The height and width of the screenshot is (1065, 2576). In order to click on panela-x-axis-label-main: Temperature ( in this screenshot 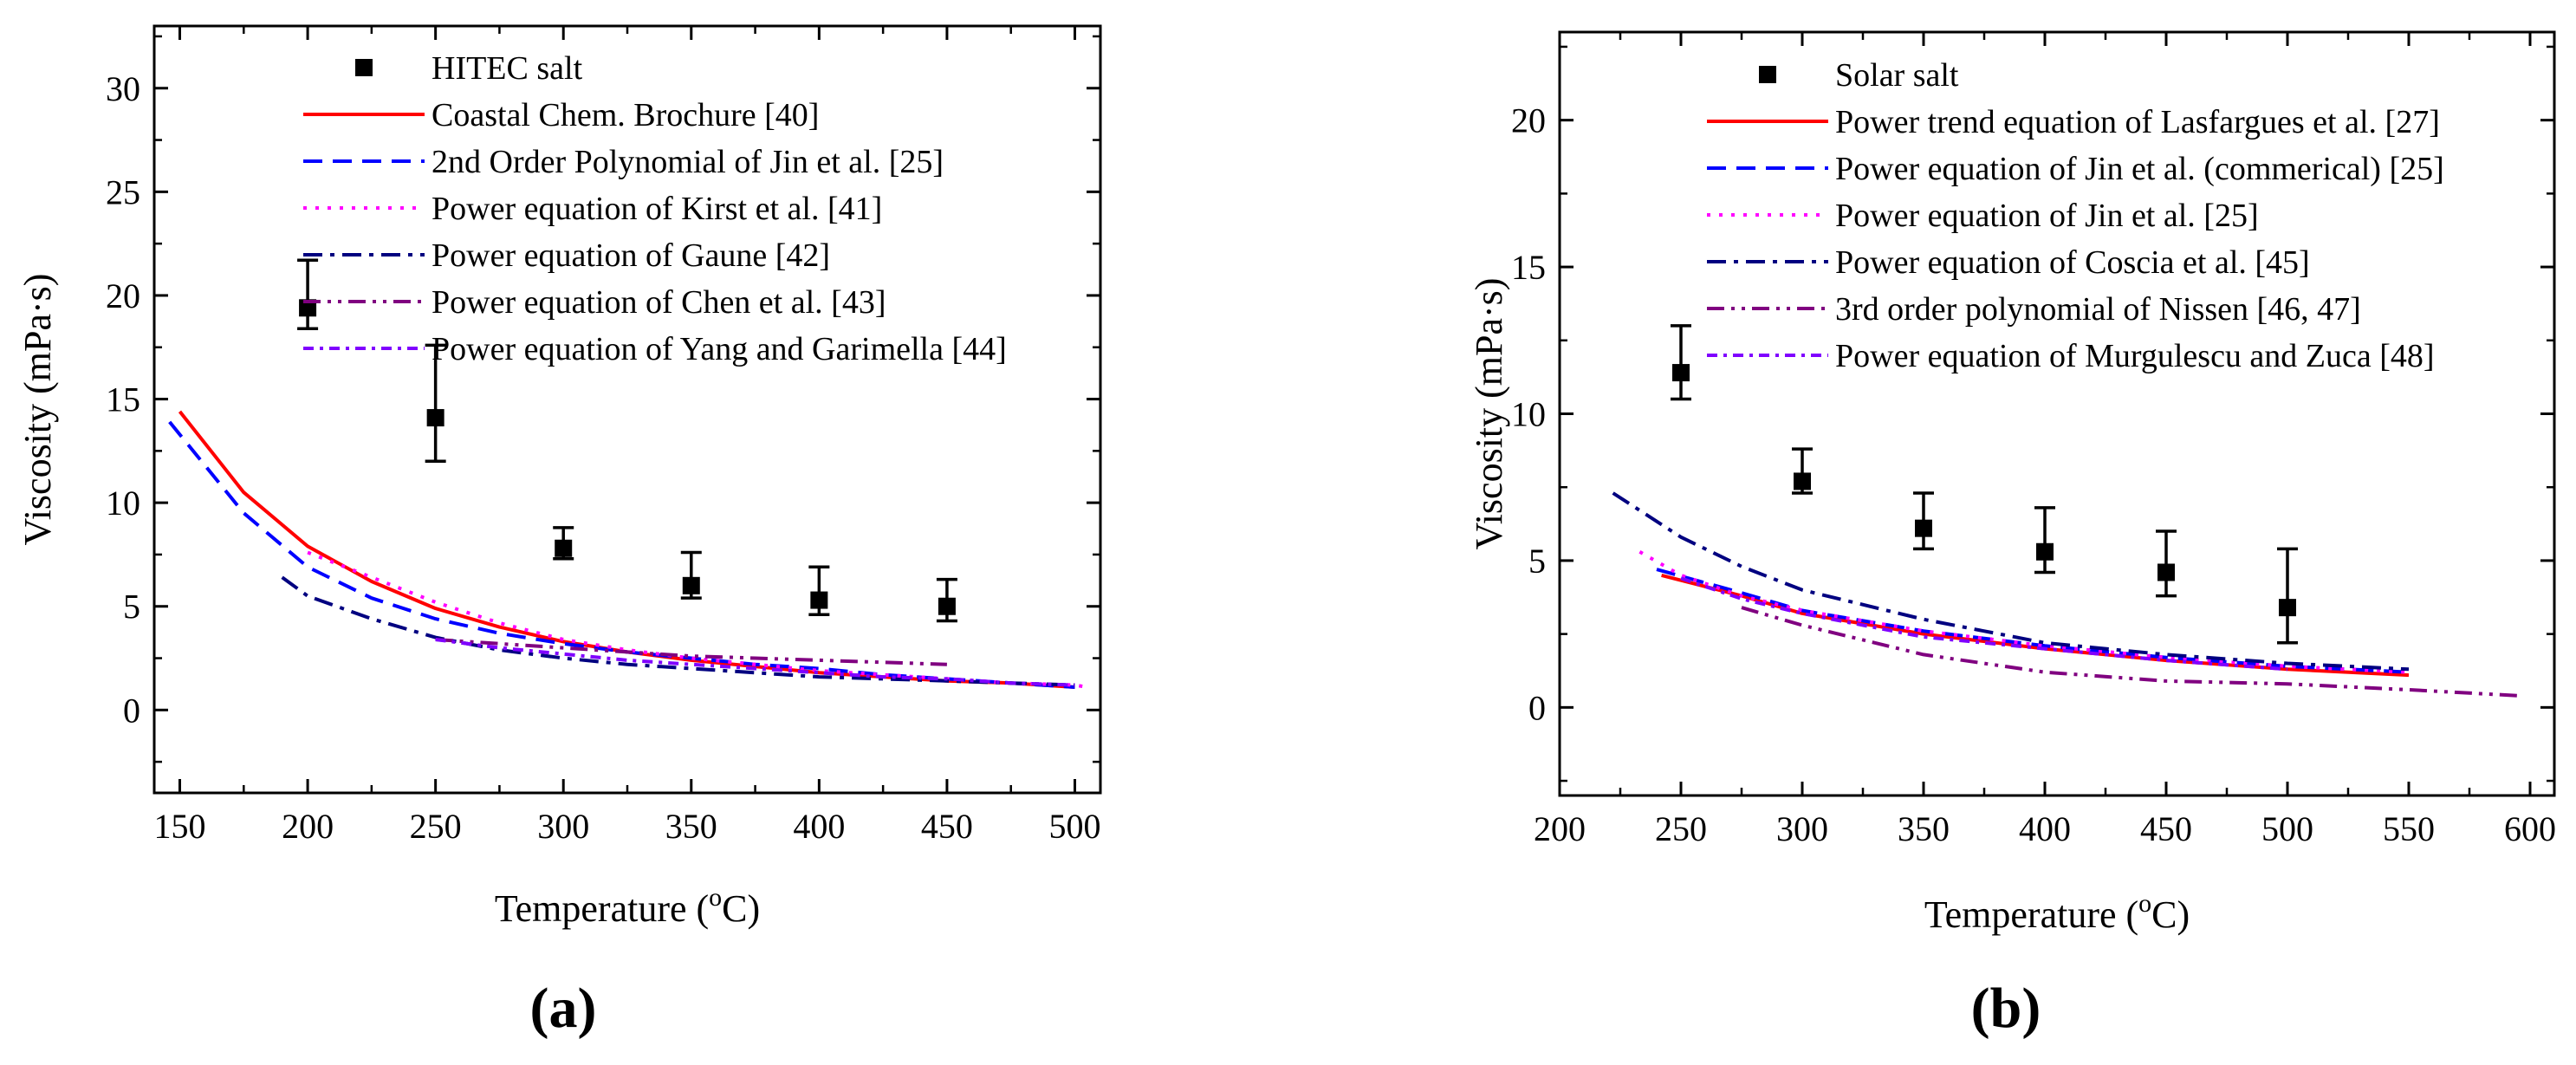, I will do `click(602, 909)`.